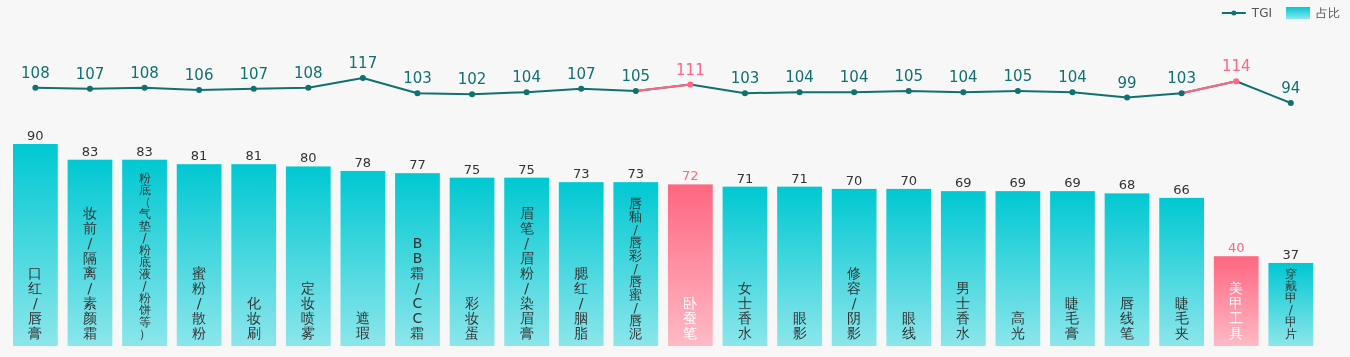  What do you see at coordinates (35, 72) in the screenshot?
I see `data-label: 108` at bounding box center [35, 72].